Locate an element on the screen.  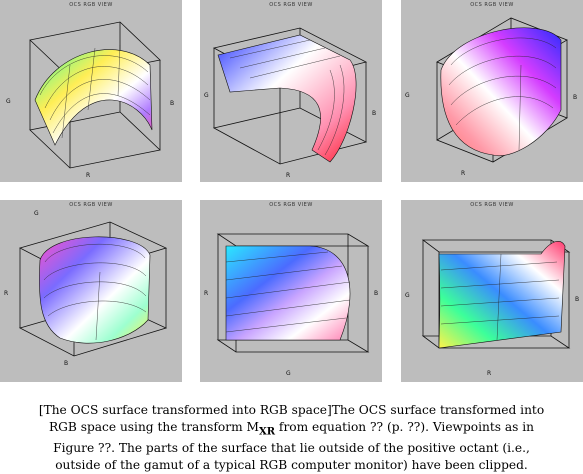
figure-panel-5: OCS RGB VIEW G R B is located at coordinates (291, 291).